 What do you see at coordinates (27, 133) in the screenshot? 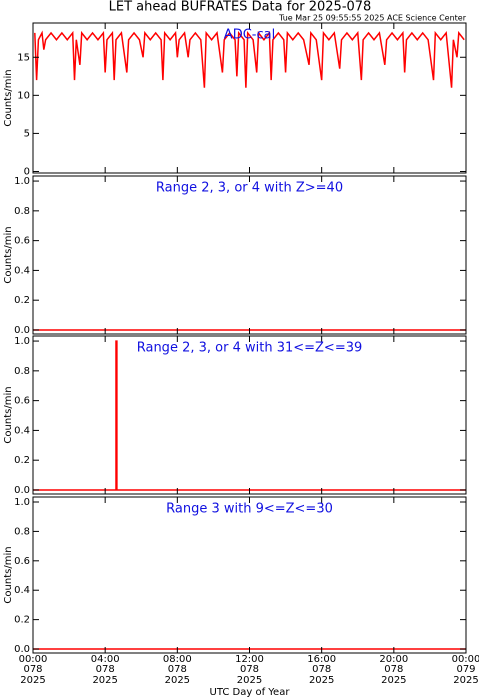
I see `y-tick-label: 5` at bounding box center [27, 133].